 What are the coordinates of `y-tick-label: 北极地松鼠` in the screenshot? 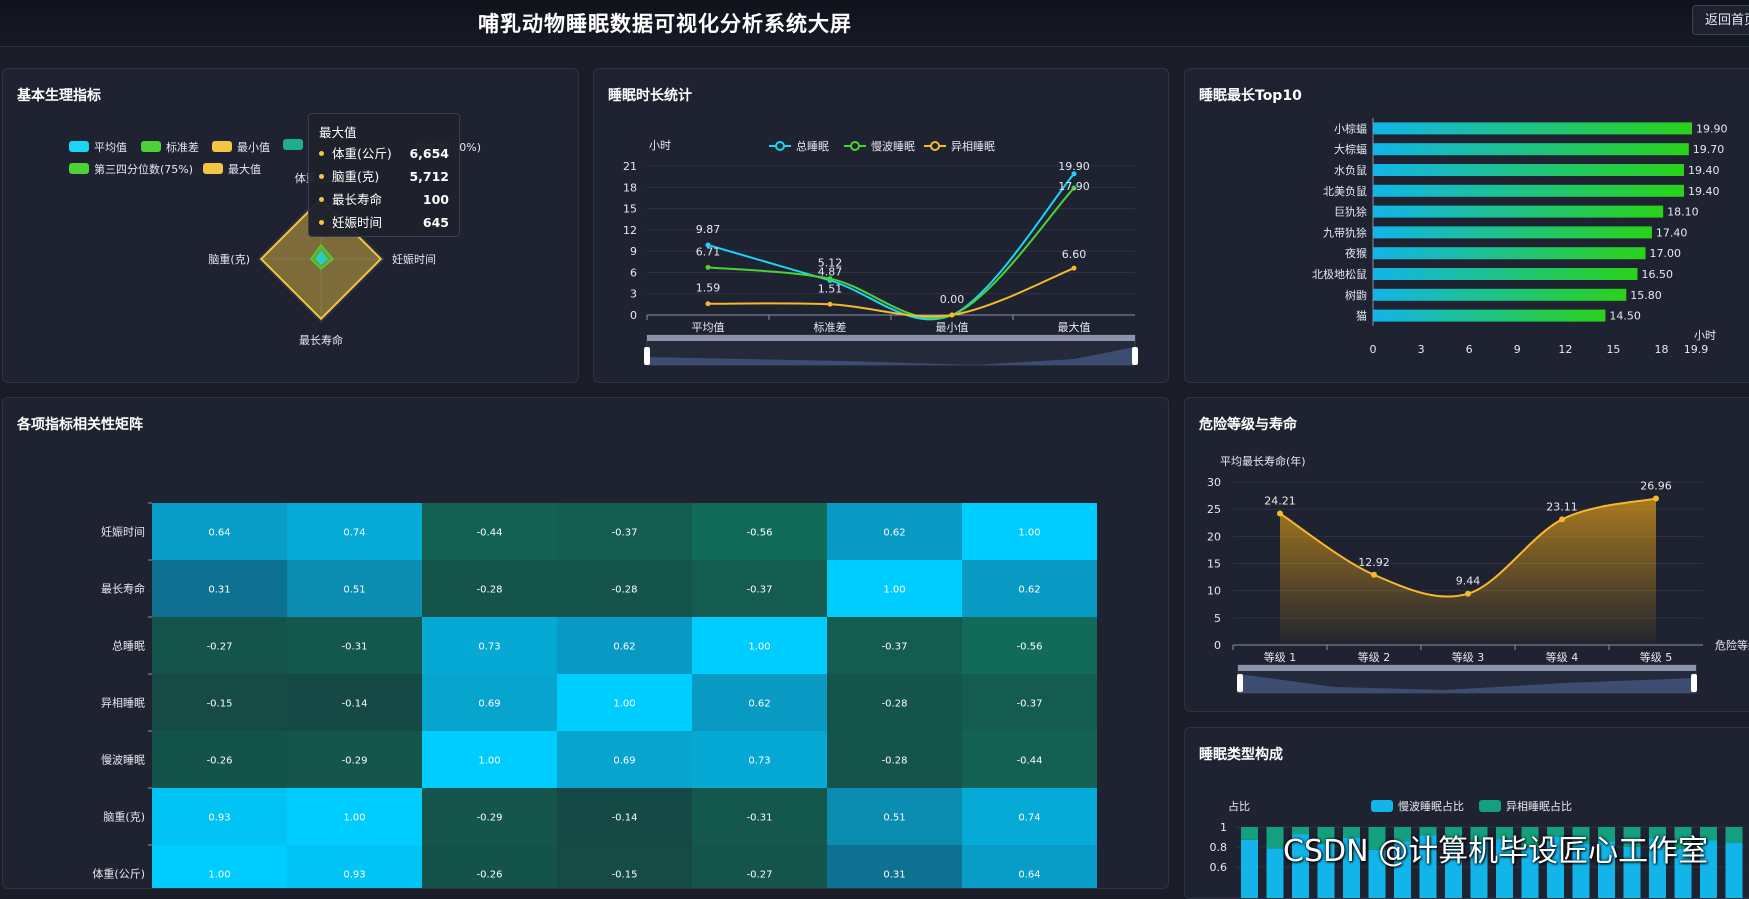 It's located at (1339, 274).